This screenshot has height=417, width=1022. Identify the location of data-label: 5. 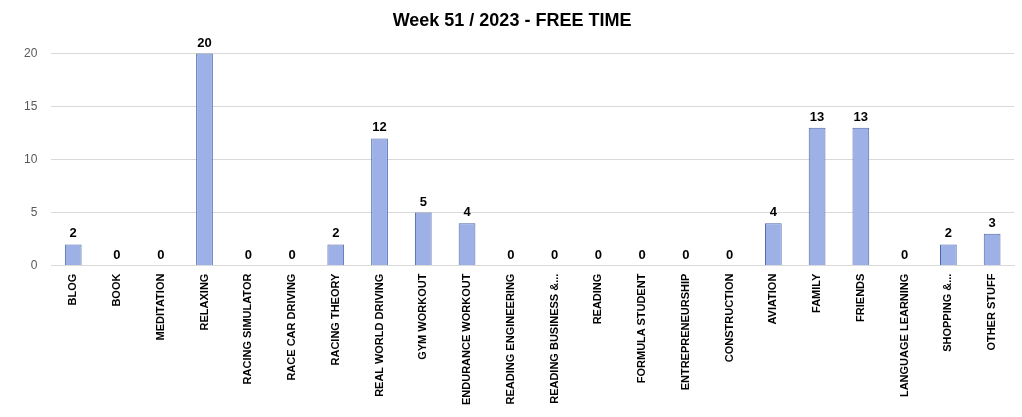
(423, 201).